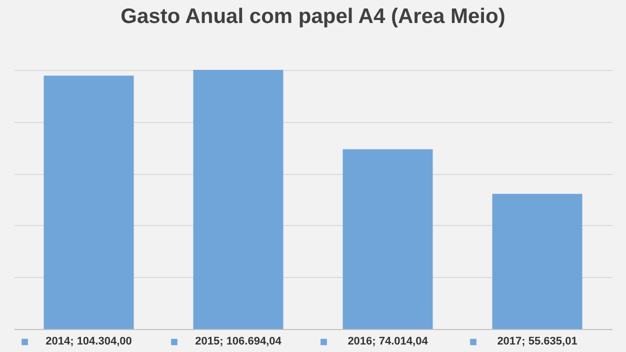  I want to click on x-tick-label: 2017; 55.635,01, so click(537, 342).